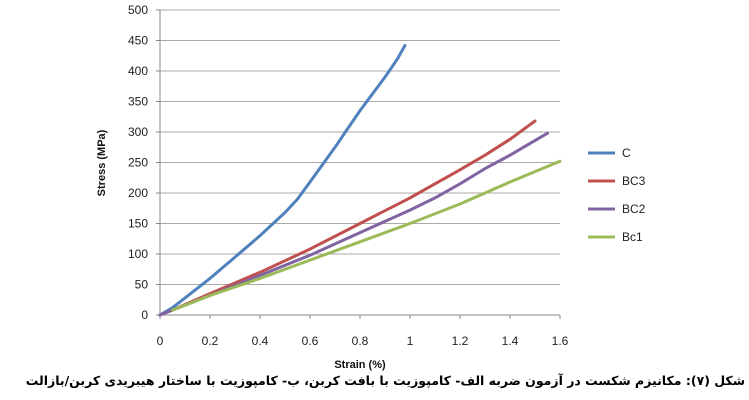 The height and width of the screenshot is (400, 749). I want to click on legend-label-bc2: BC2, so click(634, 209).